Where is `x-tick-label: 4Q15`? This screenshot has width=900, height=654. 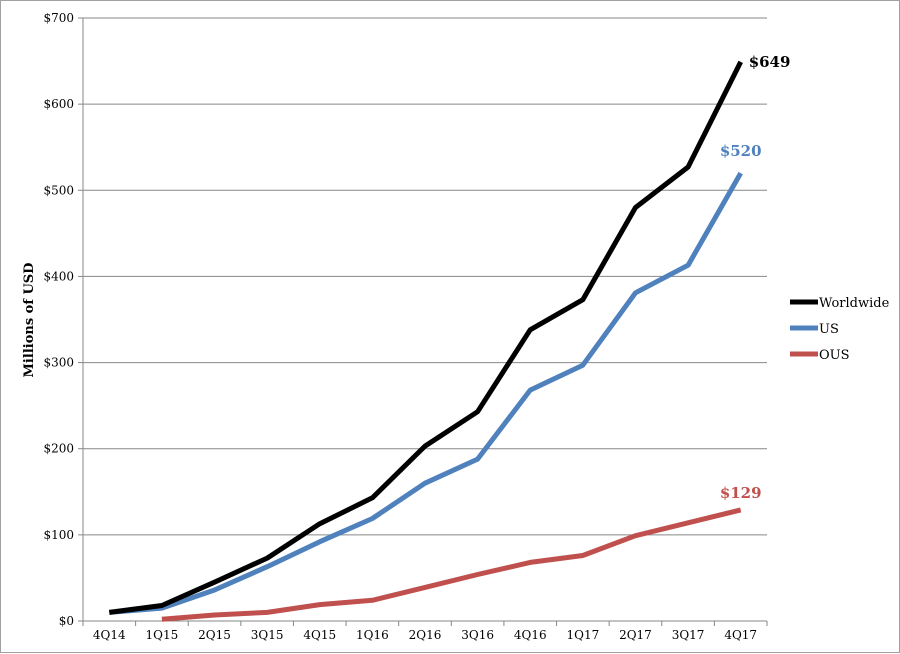 x-tick-label: 4Q15 is located at coordinates (319, 635).